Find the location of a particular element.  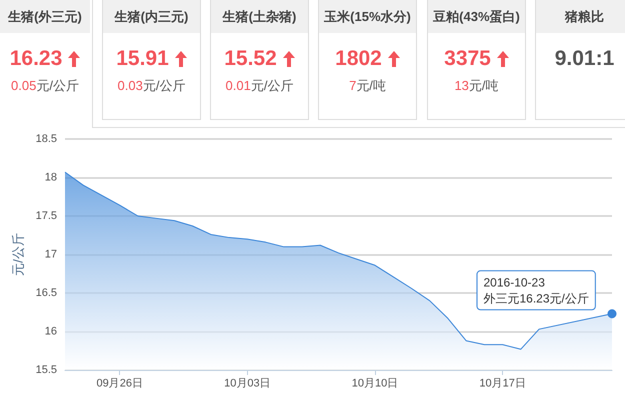

text: 3375 is located at coordinates (467, 58).